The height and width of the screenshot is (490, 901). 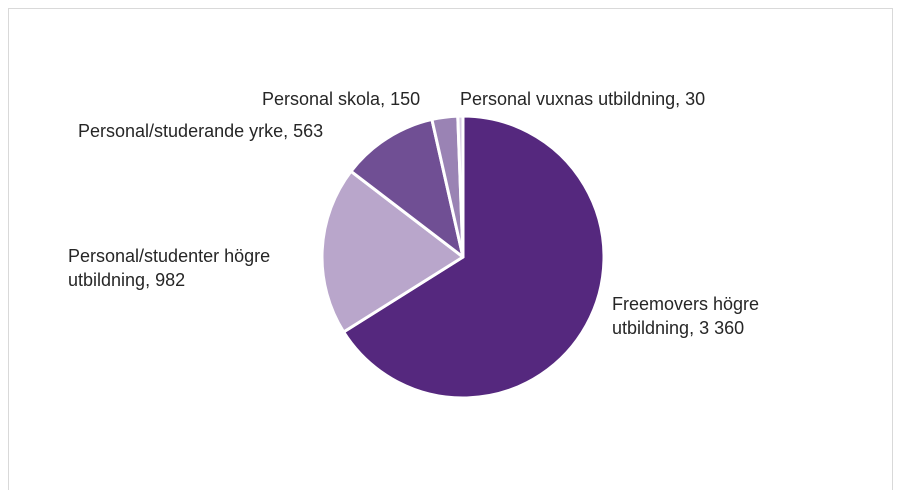 What do you see at coordinates (678, 328) in the screenshot?
I see `slice-label-line: utbildning, 3 360` at bounding box center [678, 328].